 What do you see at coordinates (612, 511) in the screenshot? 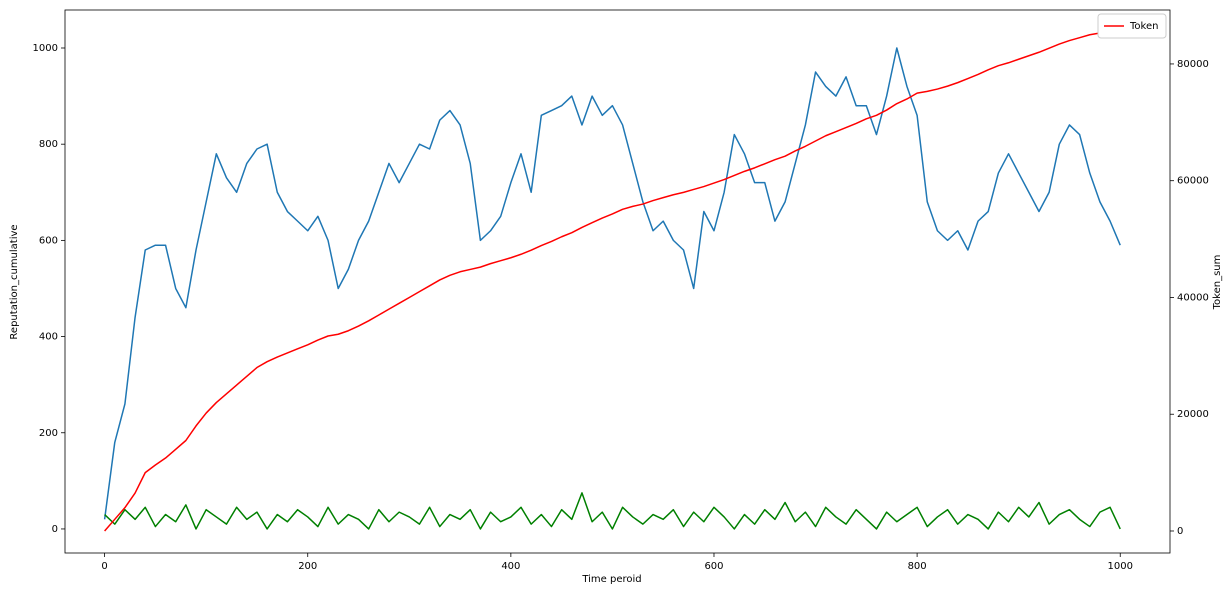
I see `line-series` at bounding box center [612, 511].